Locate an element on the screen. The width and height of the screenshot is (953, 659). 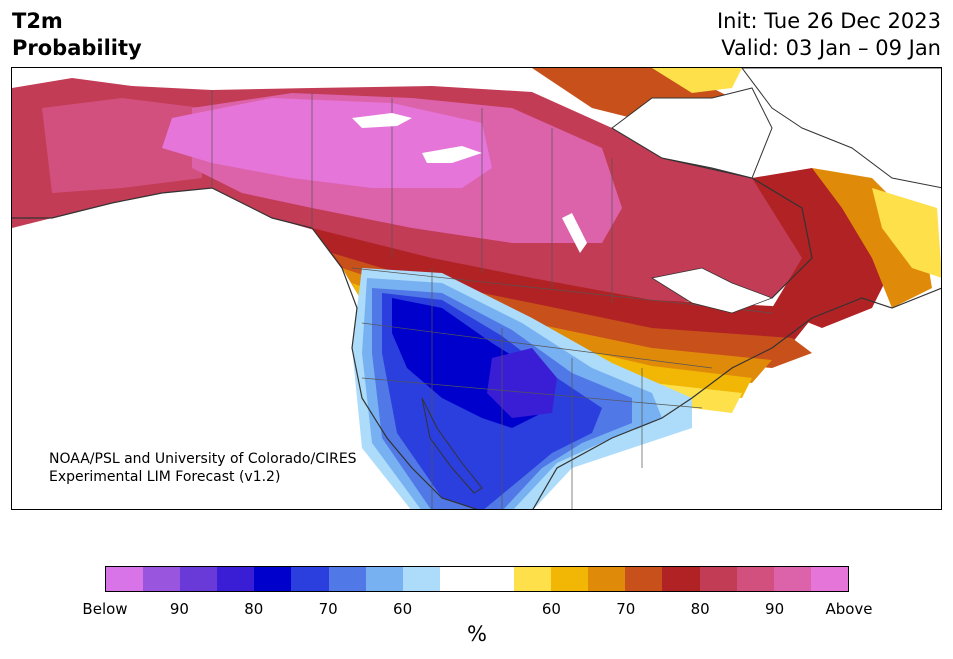
colorbar-unit: % is located at coordinates (477, 634).